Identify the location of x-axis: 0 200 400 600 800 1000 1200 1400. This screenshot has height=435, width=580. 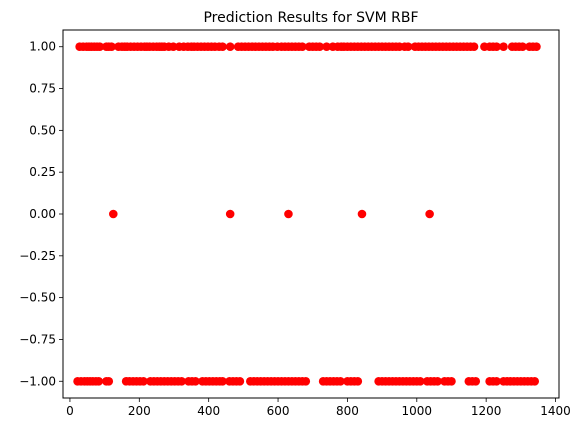
(318, 408).